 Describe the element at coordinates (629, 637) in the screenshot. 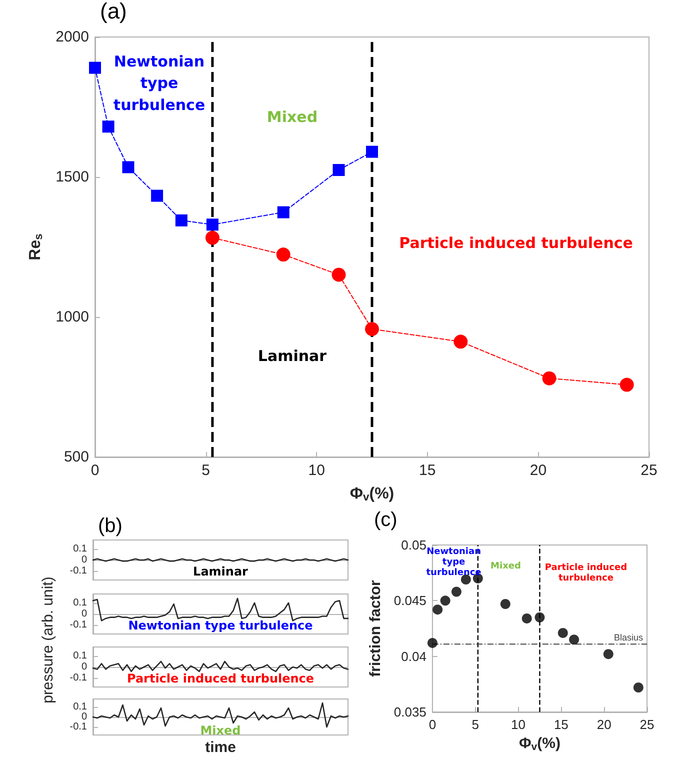

I see `ref-line-label: Blasius` at that location.